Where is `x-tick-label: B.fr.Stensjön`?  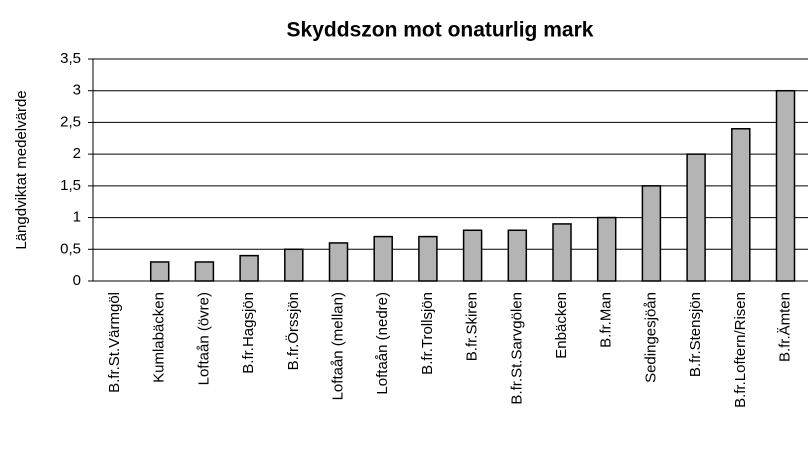 x-tick-label: B.fr.Stensjön is located at coordinates (695, 334).